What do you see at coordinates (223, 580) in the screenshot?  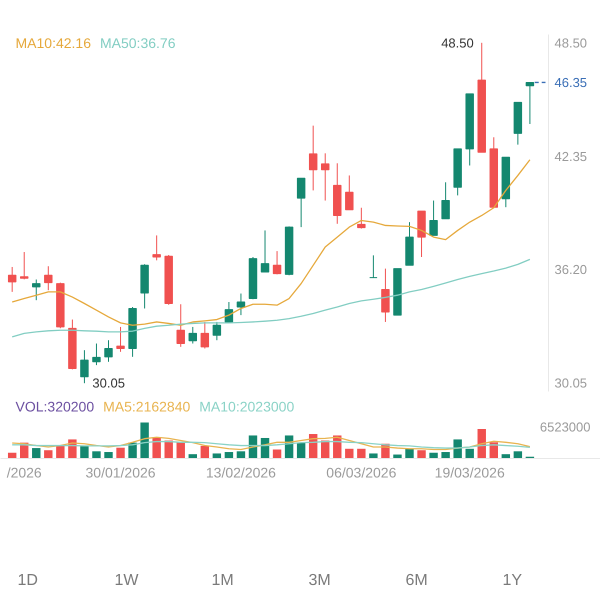 I see `text: 1M` at bounding box center [223, 580].